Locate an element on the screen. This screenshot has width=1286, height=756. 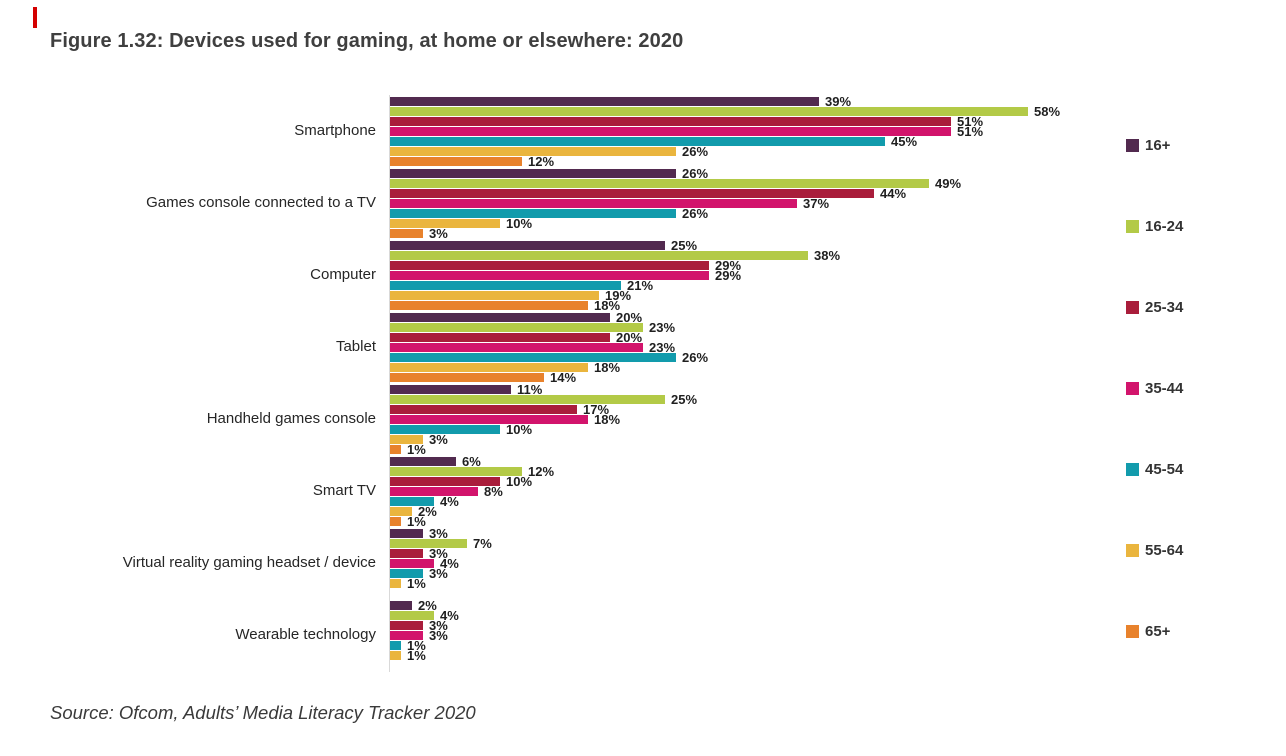
bar-65+-1 is located at coordinates (406, 233).